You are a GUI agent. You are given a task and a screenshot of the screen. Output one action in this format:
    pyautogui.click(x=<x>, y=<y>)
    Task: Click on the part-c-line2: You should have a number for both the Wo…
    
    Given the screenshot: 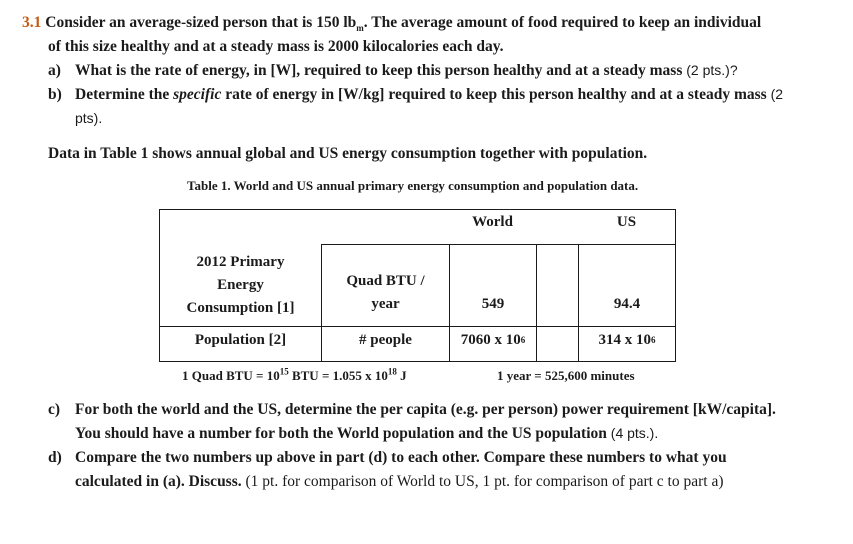 What is the action you would take?
    pyautogui.click(x=366, y=434)
    